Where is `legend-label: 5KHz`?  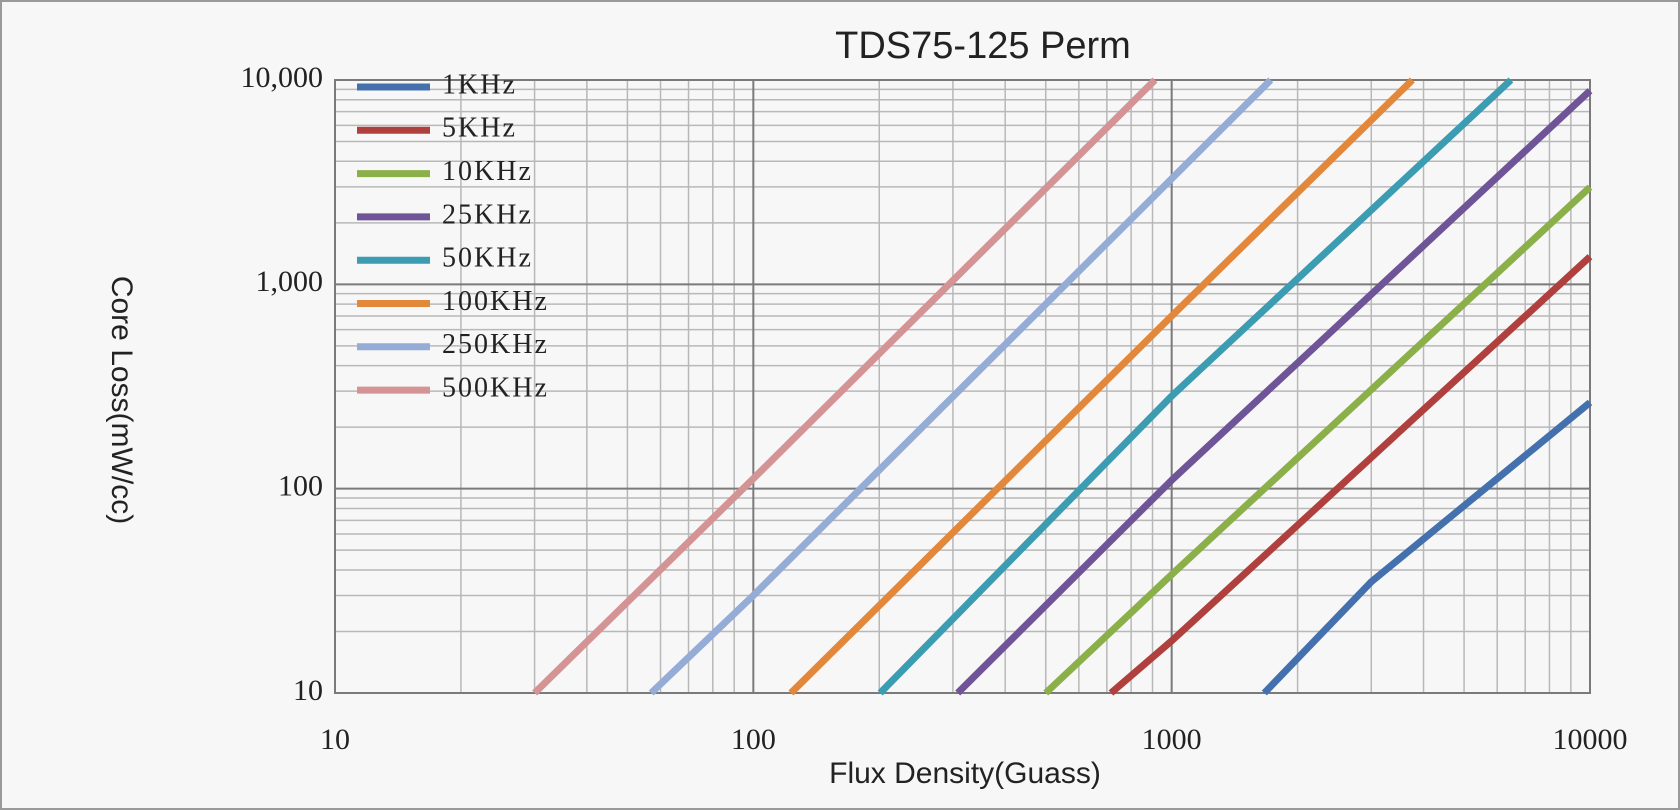
legend-label: 5KHz is located at coordinates (479, 128).